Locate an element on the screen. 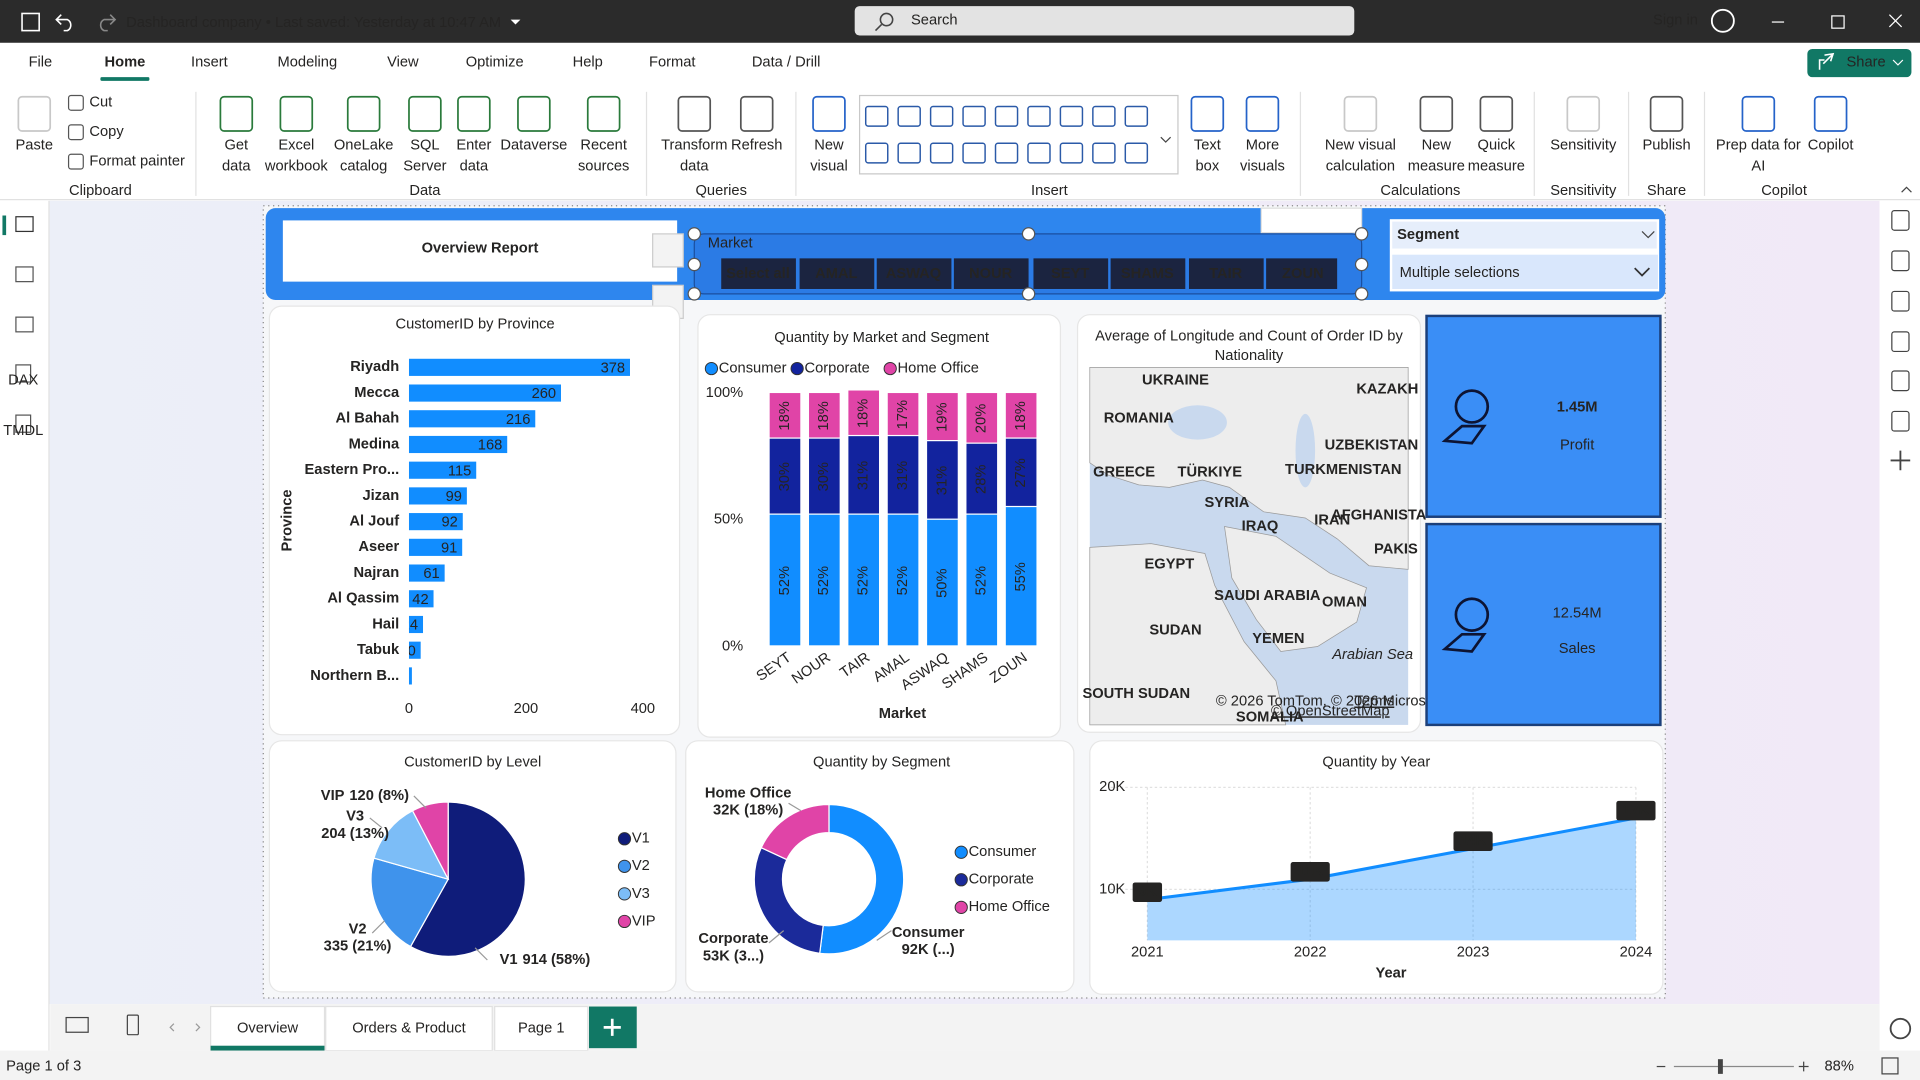 The height and width of the screenshot is (1080, 1920). format-visual-button is located at coordinates (668, 250).